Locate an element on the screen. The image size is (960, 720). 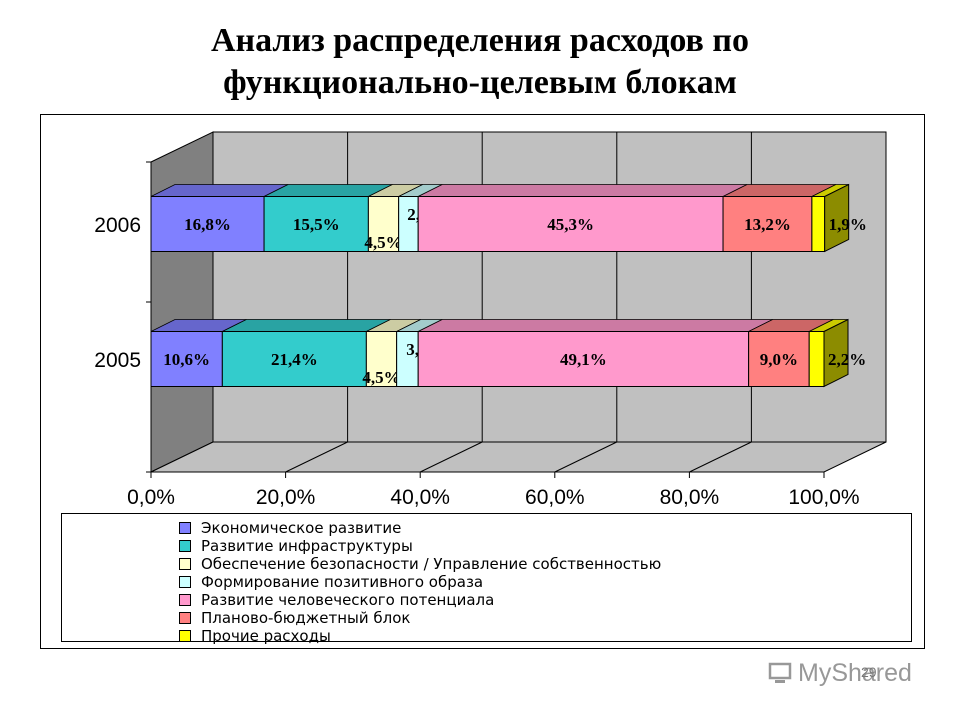
plot-side-wall is located at coordinates (182, 302).